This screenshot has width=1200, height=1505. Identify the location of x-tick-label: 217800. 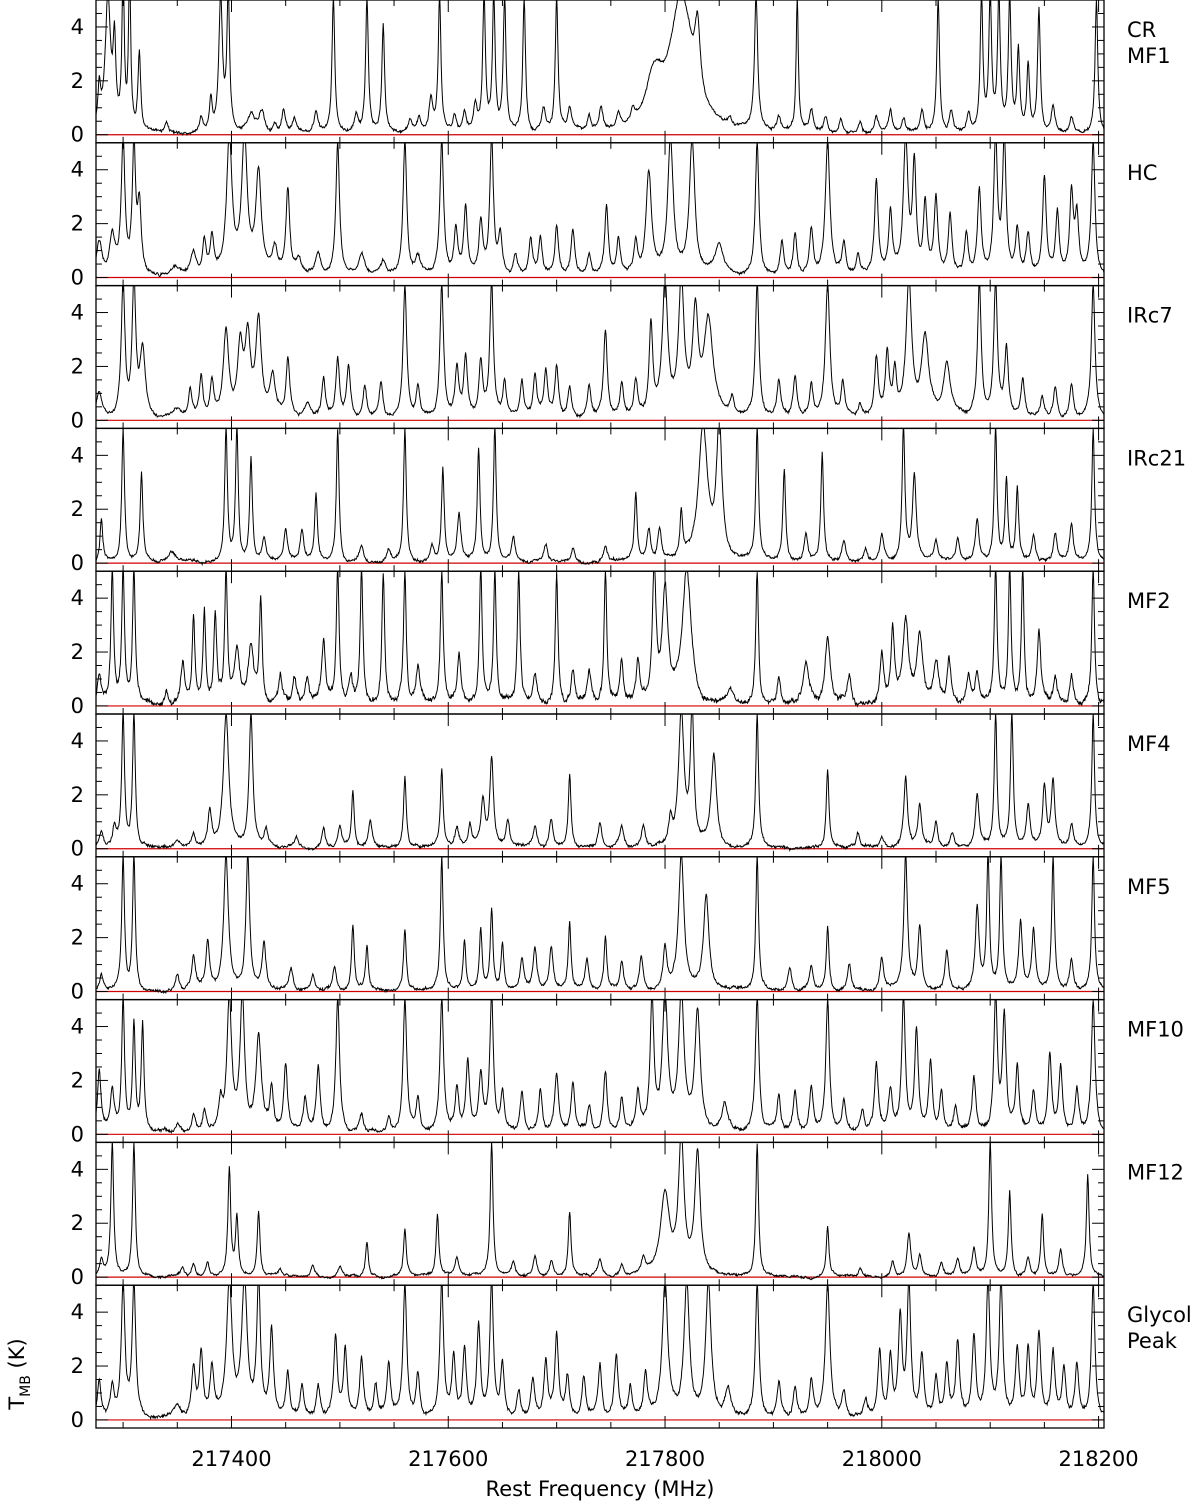
(665, 1459).